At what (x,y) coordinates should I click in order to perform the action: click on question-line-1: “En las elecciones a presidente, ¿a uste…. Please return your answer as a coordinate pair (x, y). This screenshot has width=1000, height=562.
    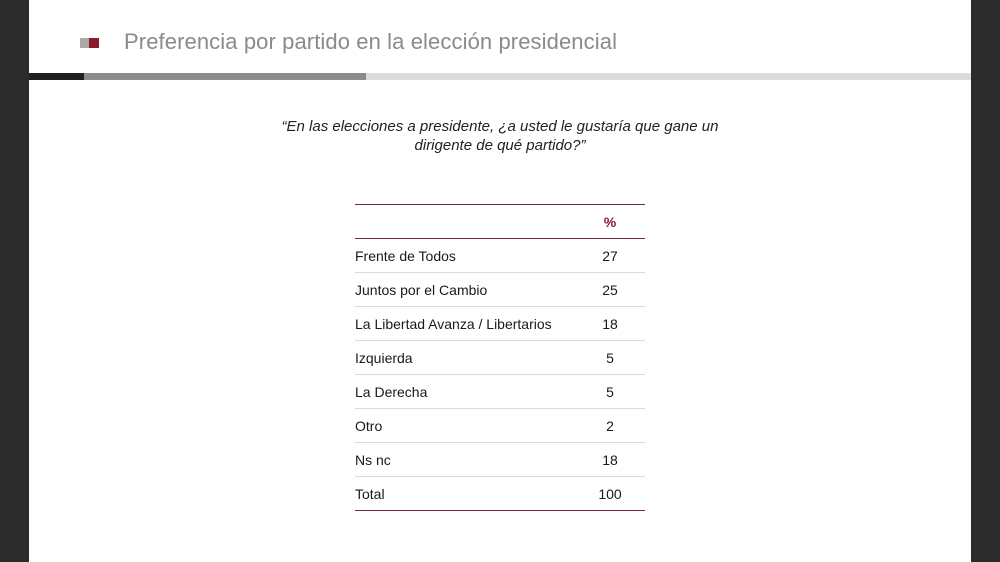
    Looking at the image, I should click on (500, 126).